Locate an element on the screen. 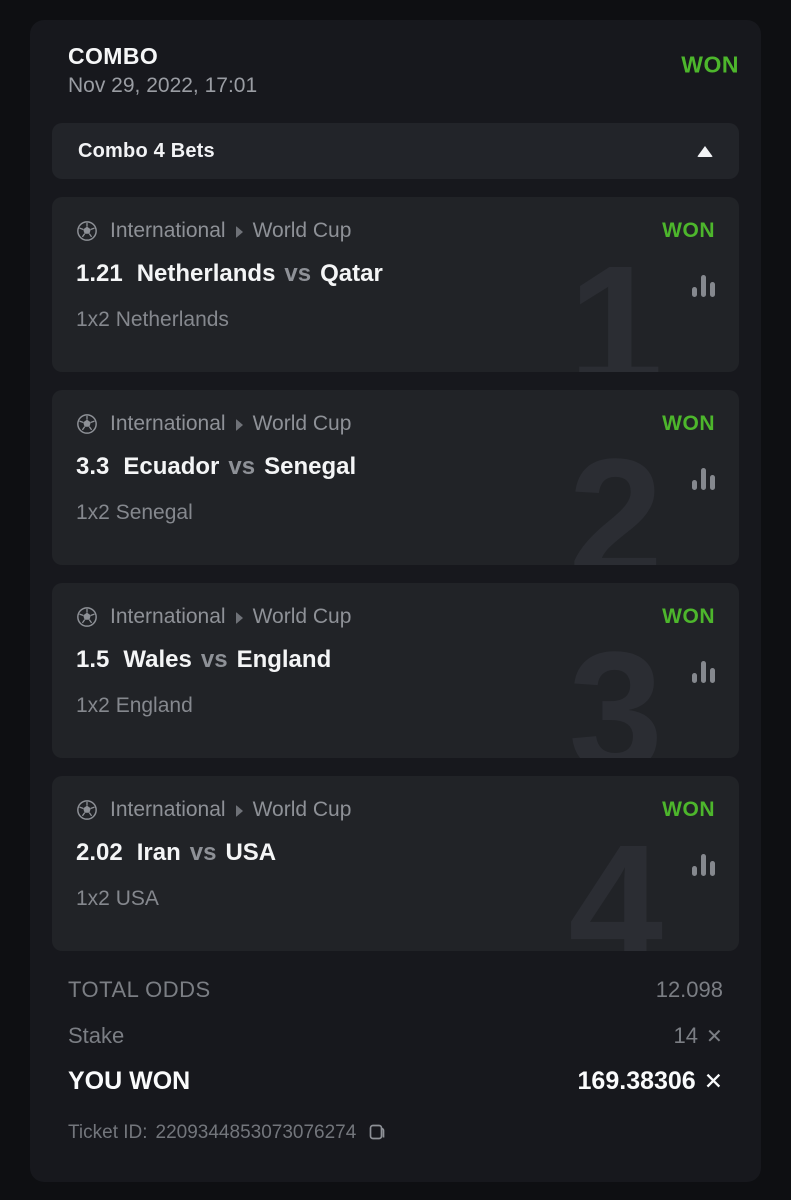 This screenshot has width=791, height=1200. bet-index-watermark: 4 is located at coordinates (615, 880).